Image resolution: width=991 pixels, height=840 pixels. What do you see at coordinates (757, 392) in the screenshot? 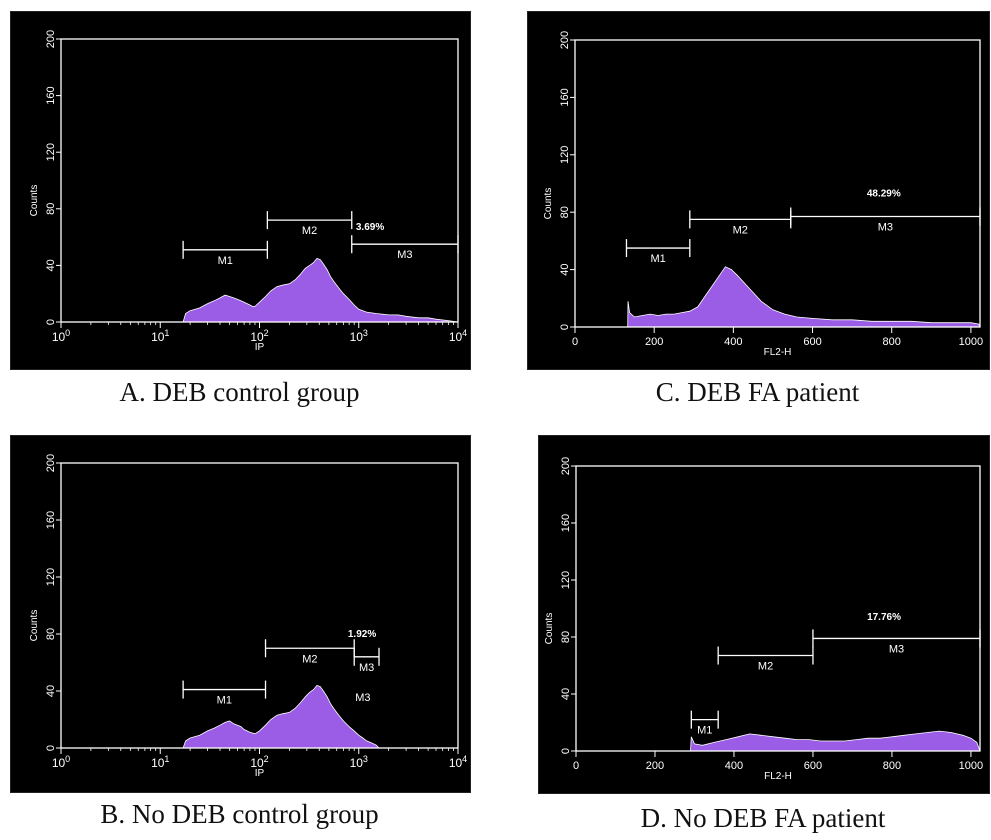
I see `caption-c: C. DEB FA patient` at bounding box center [757, 392].